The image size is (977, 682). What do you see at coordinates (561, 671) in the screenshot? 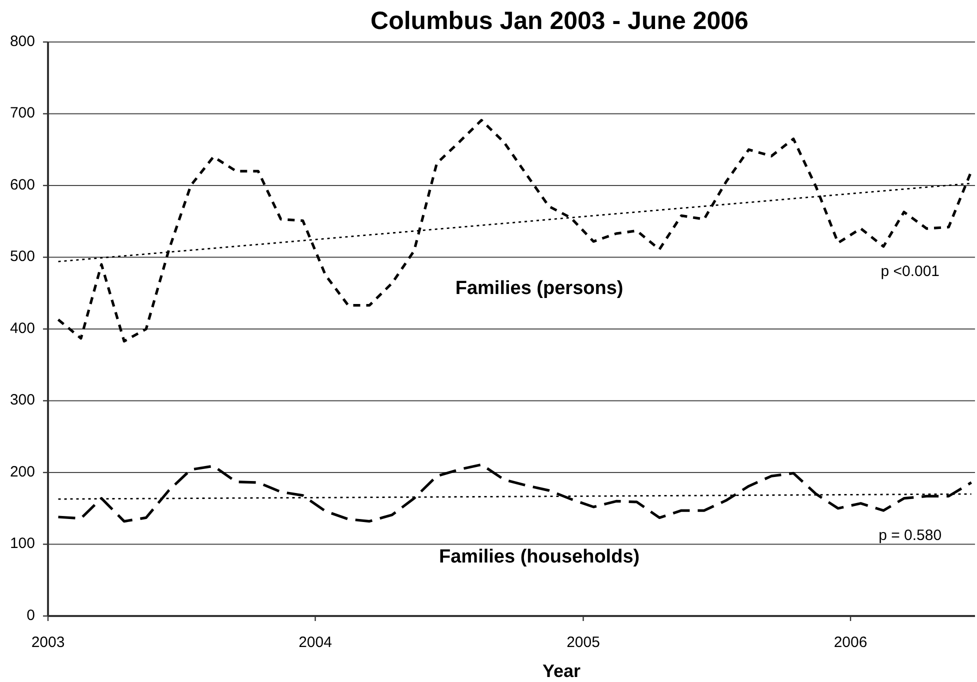
I see `x-axis-title: Year` at bounding box center [561, 671].